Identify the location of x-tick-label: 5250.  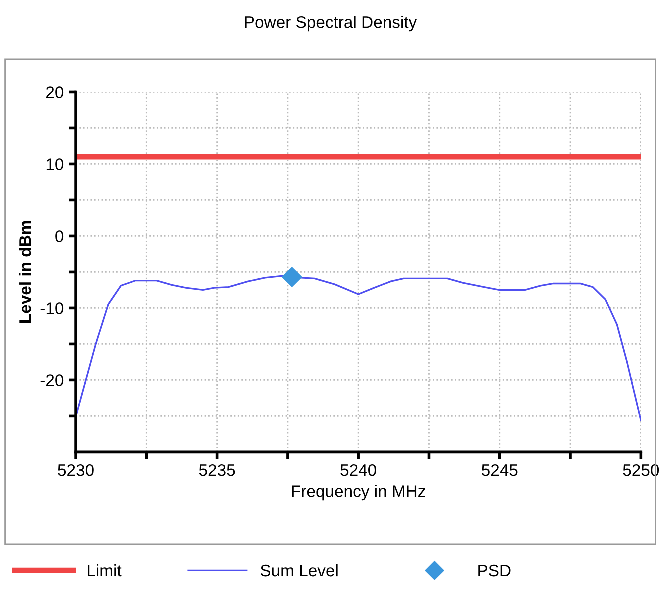
(641, 470).